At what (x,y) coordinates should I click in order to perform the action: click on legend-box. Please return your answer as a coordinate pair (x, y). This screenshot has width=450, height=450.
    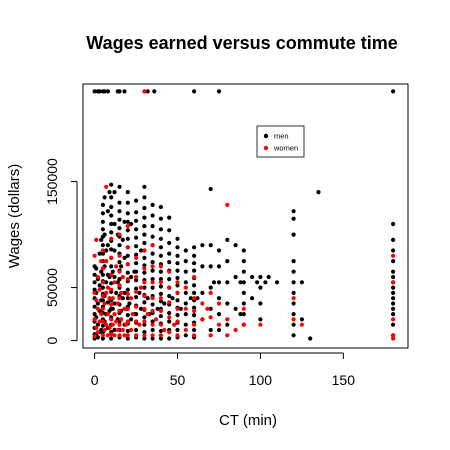
    Looking at the image, I should click on (280, 141).